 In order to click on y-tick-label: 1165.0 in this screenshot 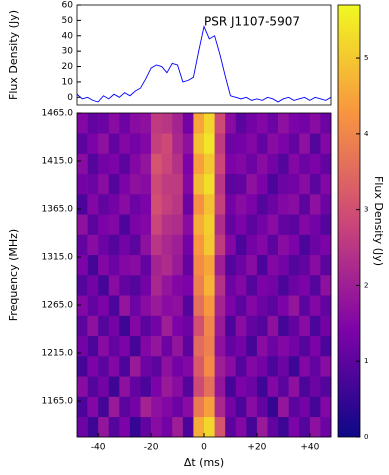, I will do `click(58, 402)`.